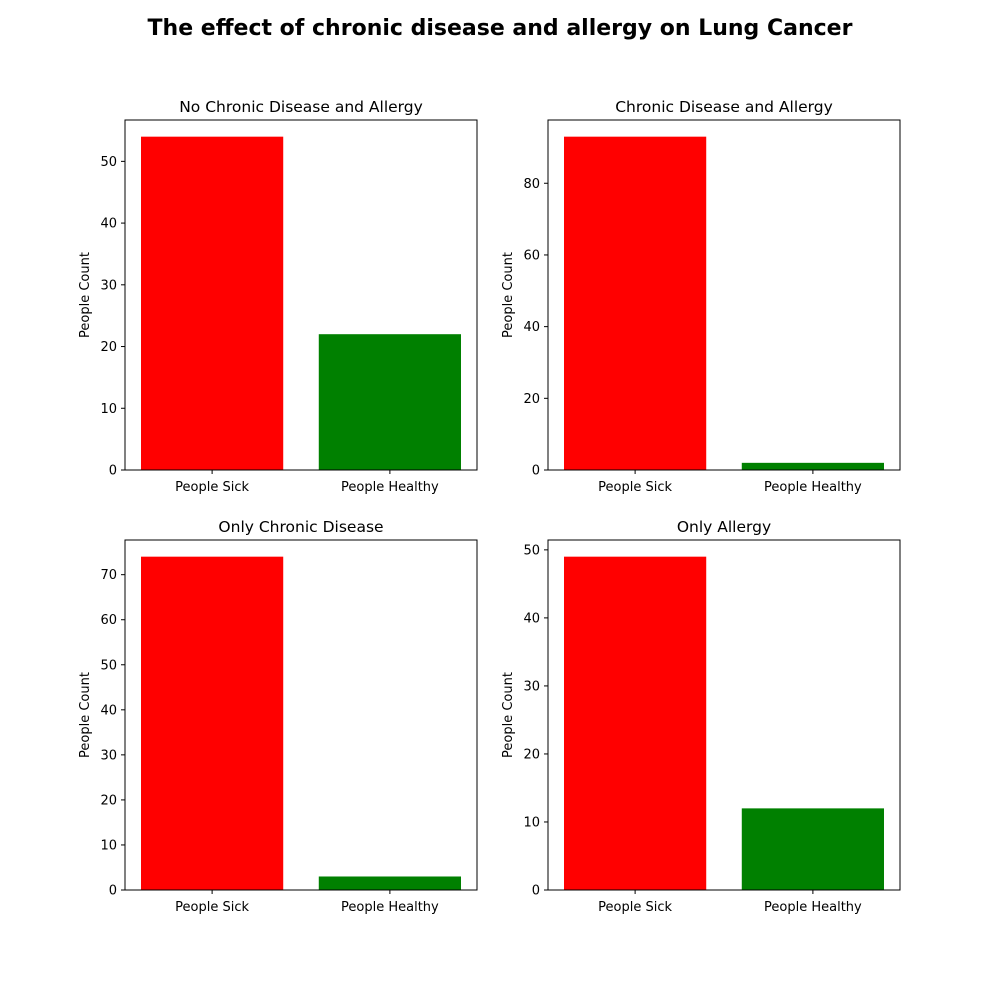 The image size is (1000, 1000). What do you see at coordinates (108, 575) in the screenshot?
I see `y-tick-label: 70` at bounding box center [108, 575].